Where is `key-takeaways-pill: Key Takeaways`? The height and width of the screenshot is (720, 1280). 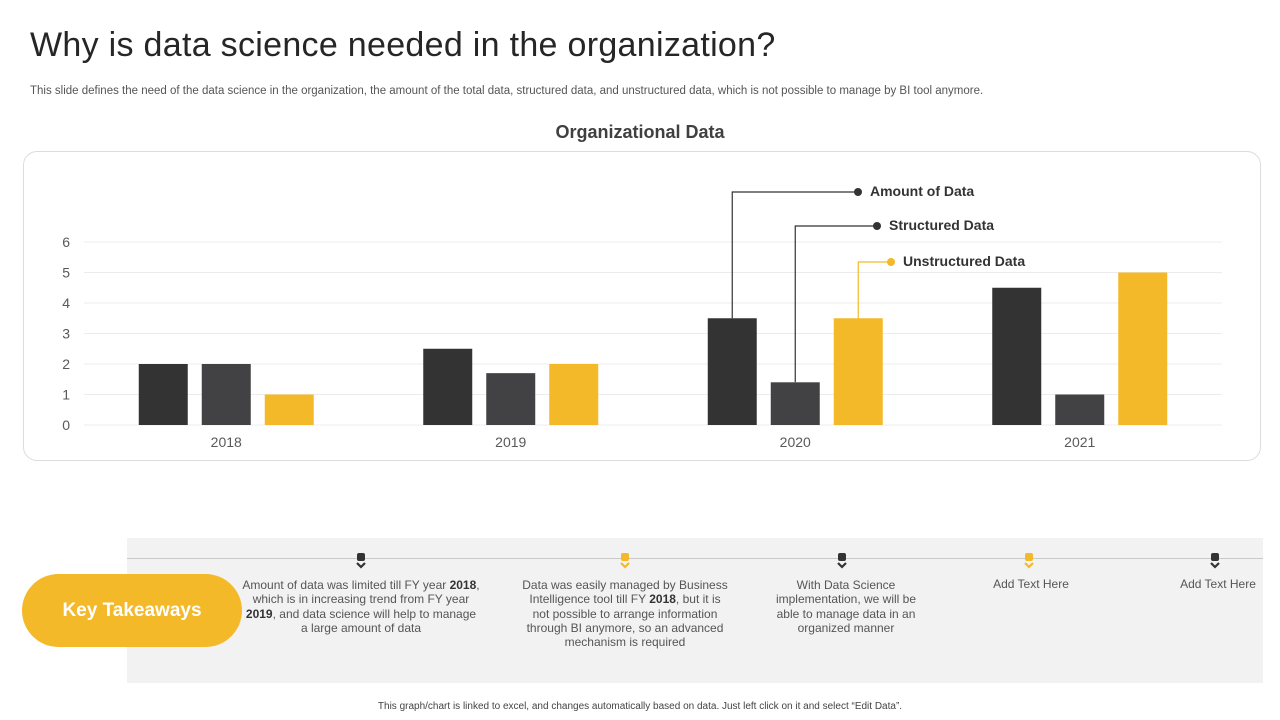
key-takeaways-pill: Key Takeaways is located at coordinates (132, 610).